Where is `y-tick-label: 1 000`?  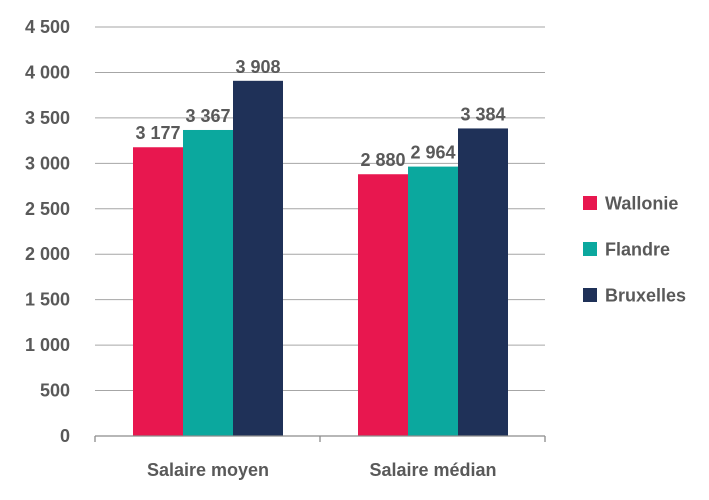
y-tick-label: 1 000 is located at coordinates (47, 345).